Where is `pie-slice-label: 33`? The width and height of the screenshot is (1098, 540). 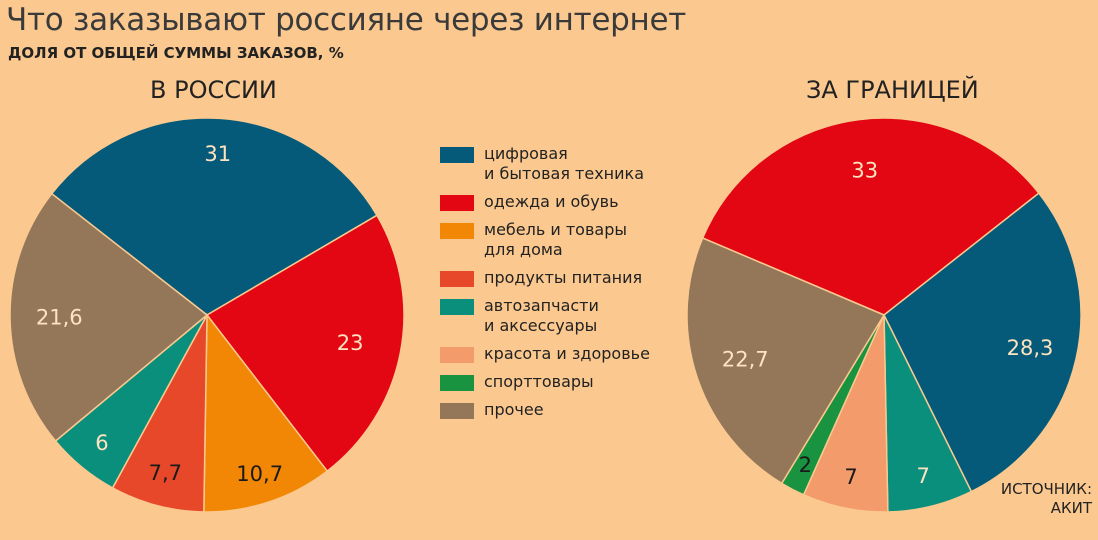
pie-slice-label: 33 is located at coordinates (864, 171).